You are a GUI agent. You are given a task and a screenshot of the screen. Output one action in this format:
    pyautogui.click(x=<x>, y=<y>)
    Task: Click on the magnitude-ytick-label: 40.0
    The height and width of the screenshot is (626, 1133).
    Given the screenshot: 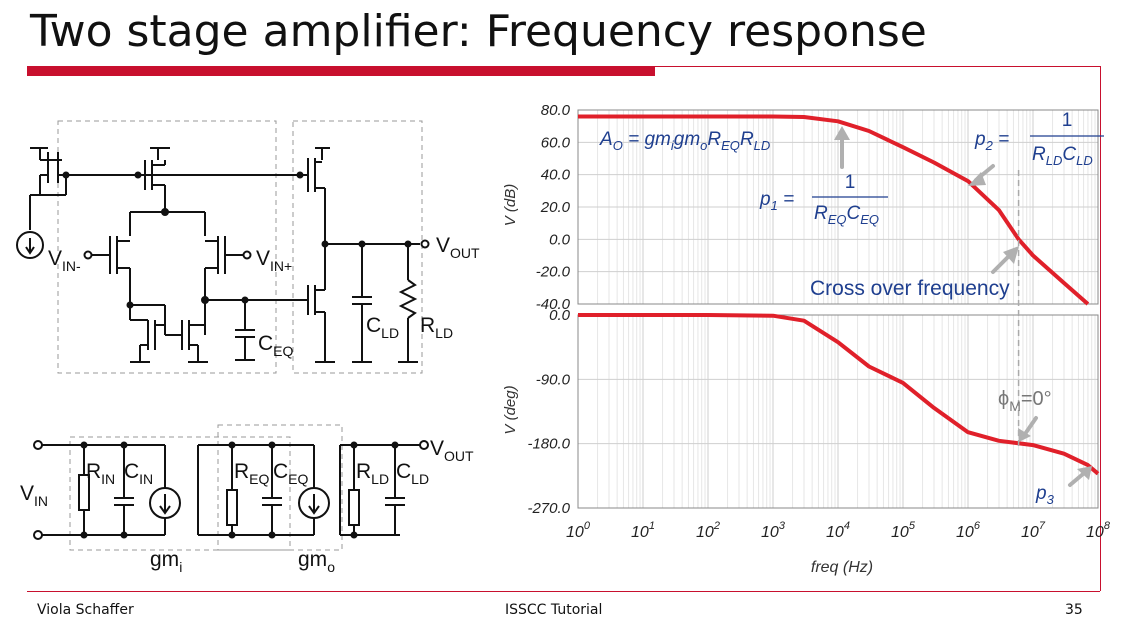 What is the action you would take?
    pyautogui.click(x=556, y=175)
    